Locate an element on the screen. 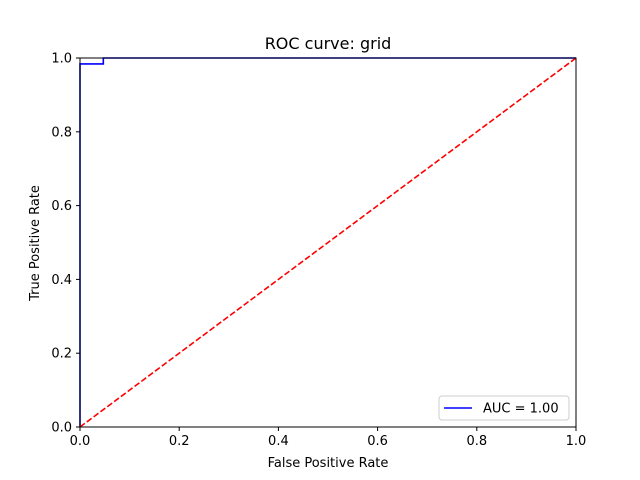 The height and width of the screenshot is (480, 640). y-tick-label: 0.0 is located at coordinates (61, 428).